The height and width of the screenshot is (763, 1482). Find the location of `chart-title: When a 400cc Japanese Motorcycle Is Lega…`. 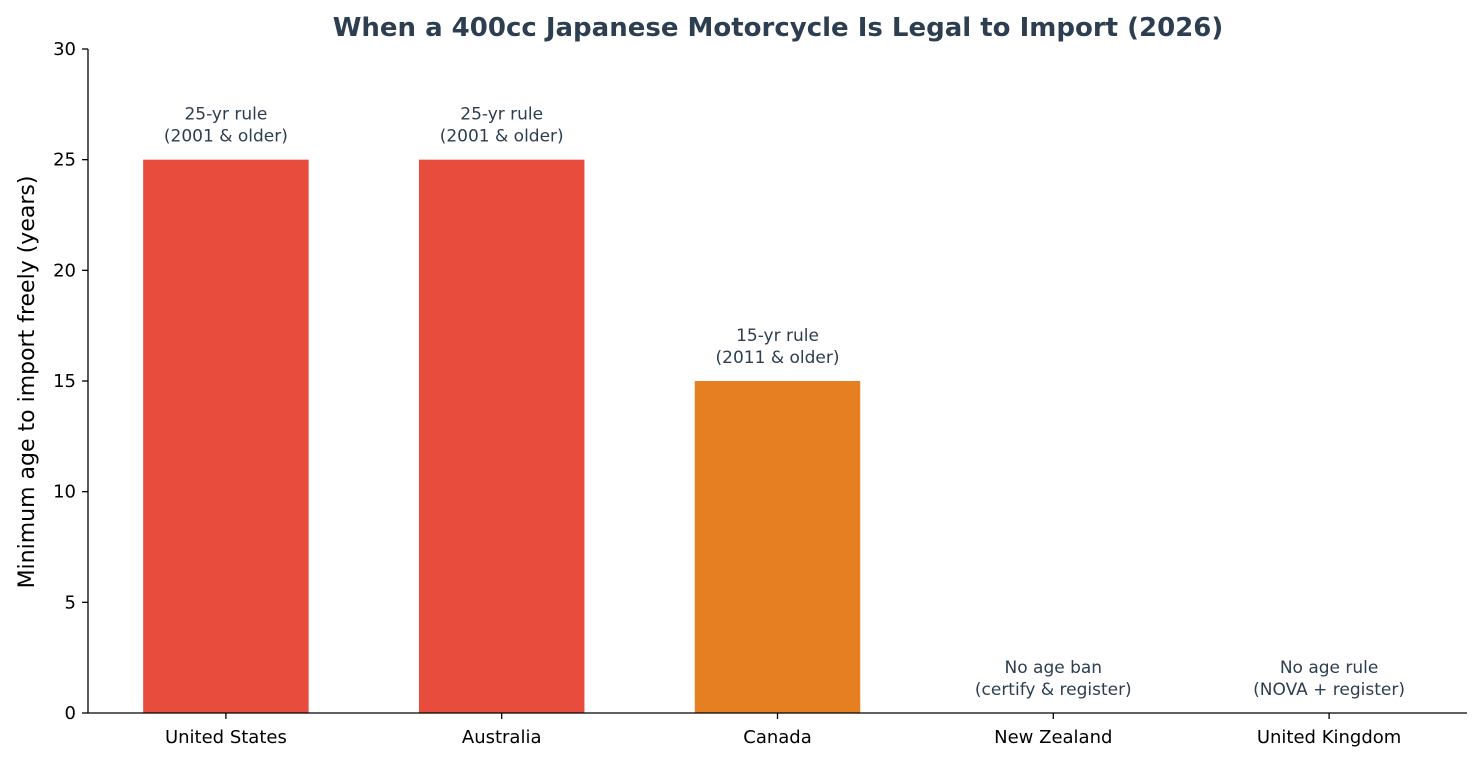

chart-title: When a 400cc Japanese Motorcycle Is Lega… is located at coordinates (778, 28).